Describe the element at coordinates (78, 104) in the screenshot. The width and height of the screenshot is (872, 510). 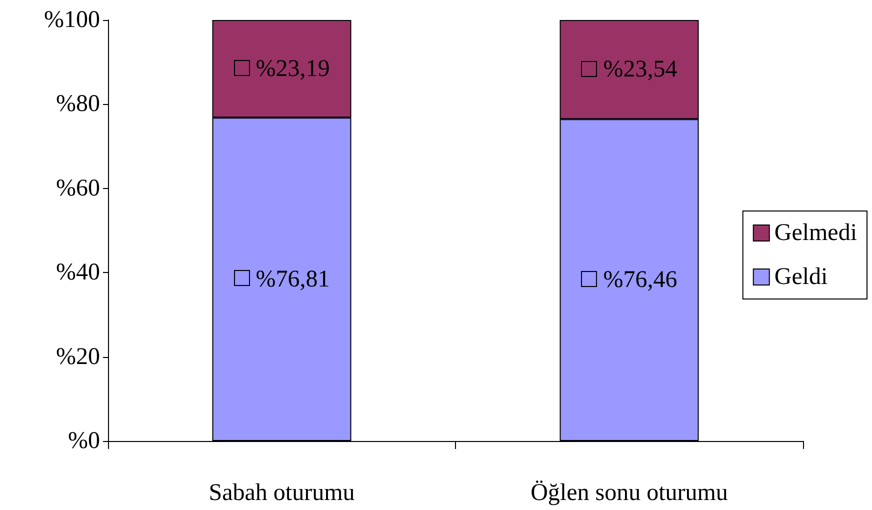
I see `y-tick-label: %80` at that location.